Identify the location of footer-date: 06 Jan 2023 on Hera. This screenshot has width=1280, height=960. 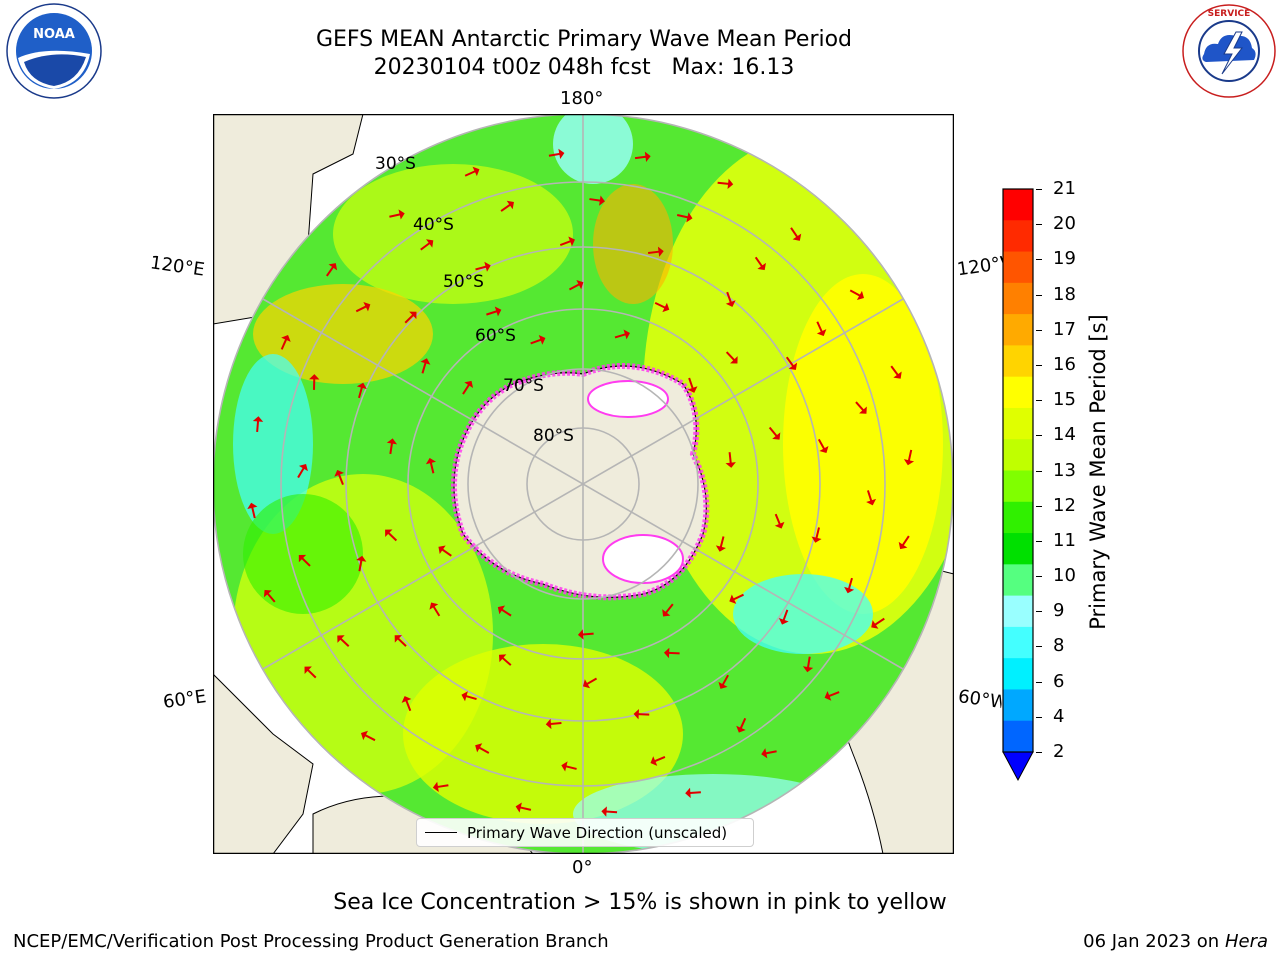
(1175, 941).